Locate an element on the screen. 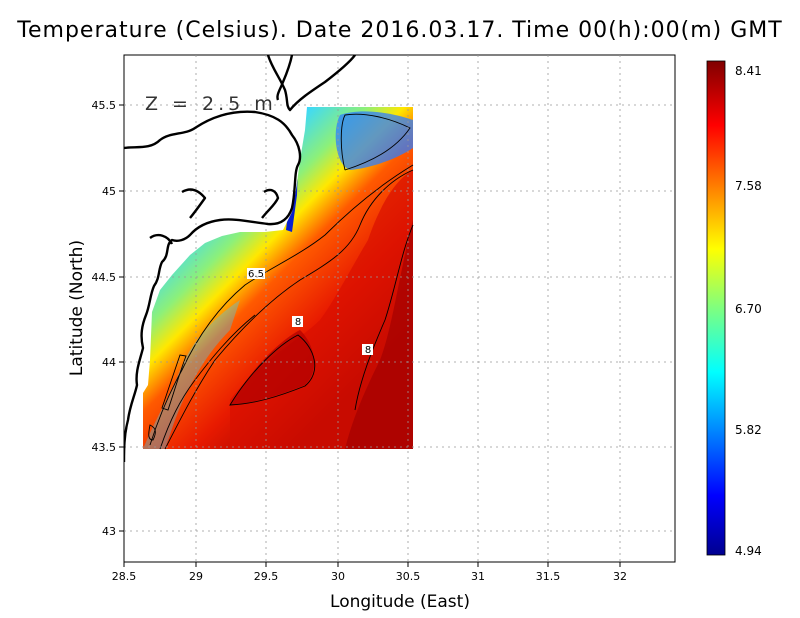 The height and width of the screenshot is (618, 800). x-tick-label: 28.5 is located at coordinates (124, 576).